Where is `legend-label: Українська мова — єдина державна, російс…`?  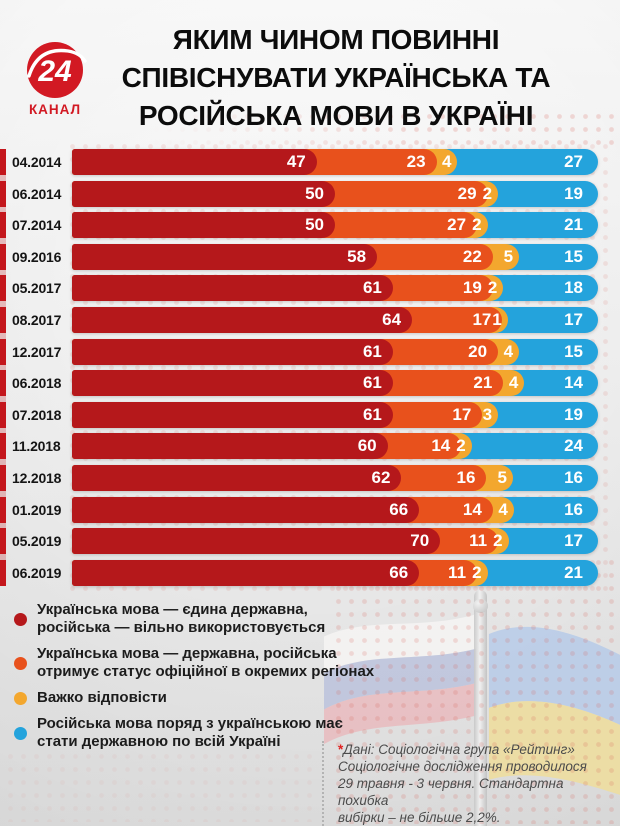 legend-label: Українська мова — єдина державна, російс… is located at coordinates (181, 618).